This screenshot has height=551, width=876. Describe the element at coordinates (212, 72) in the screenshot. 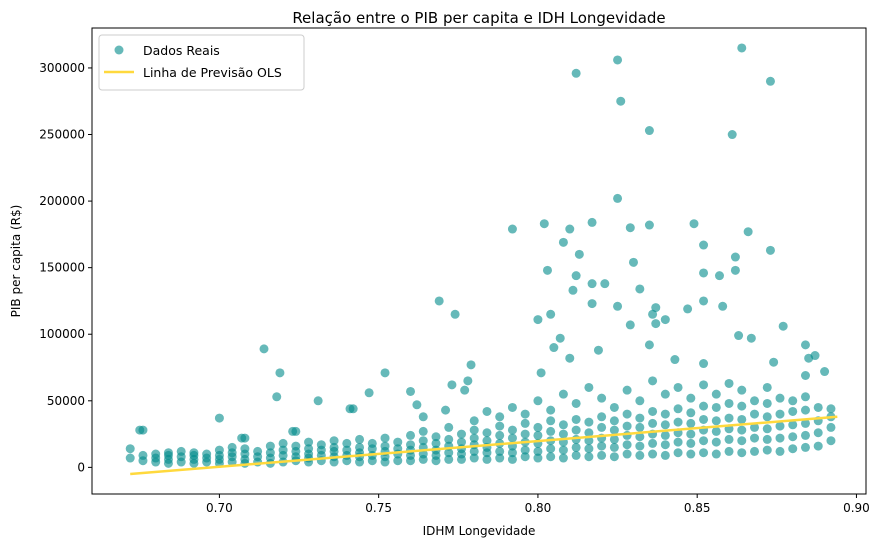

I see `legend-label-line: Linha de Previsão OLS` at that location.